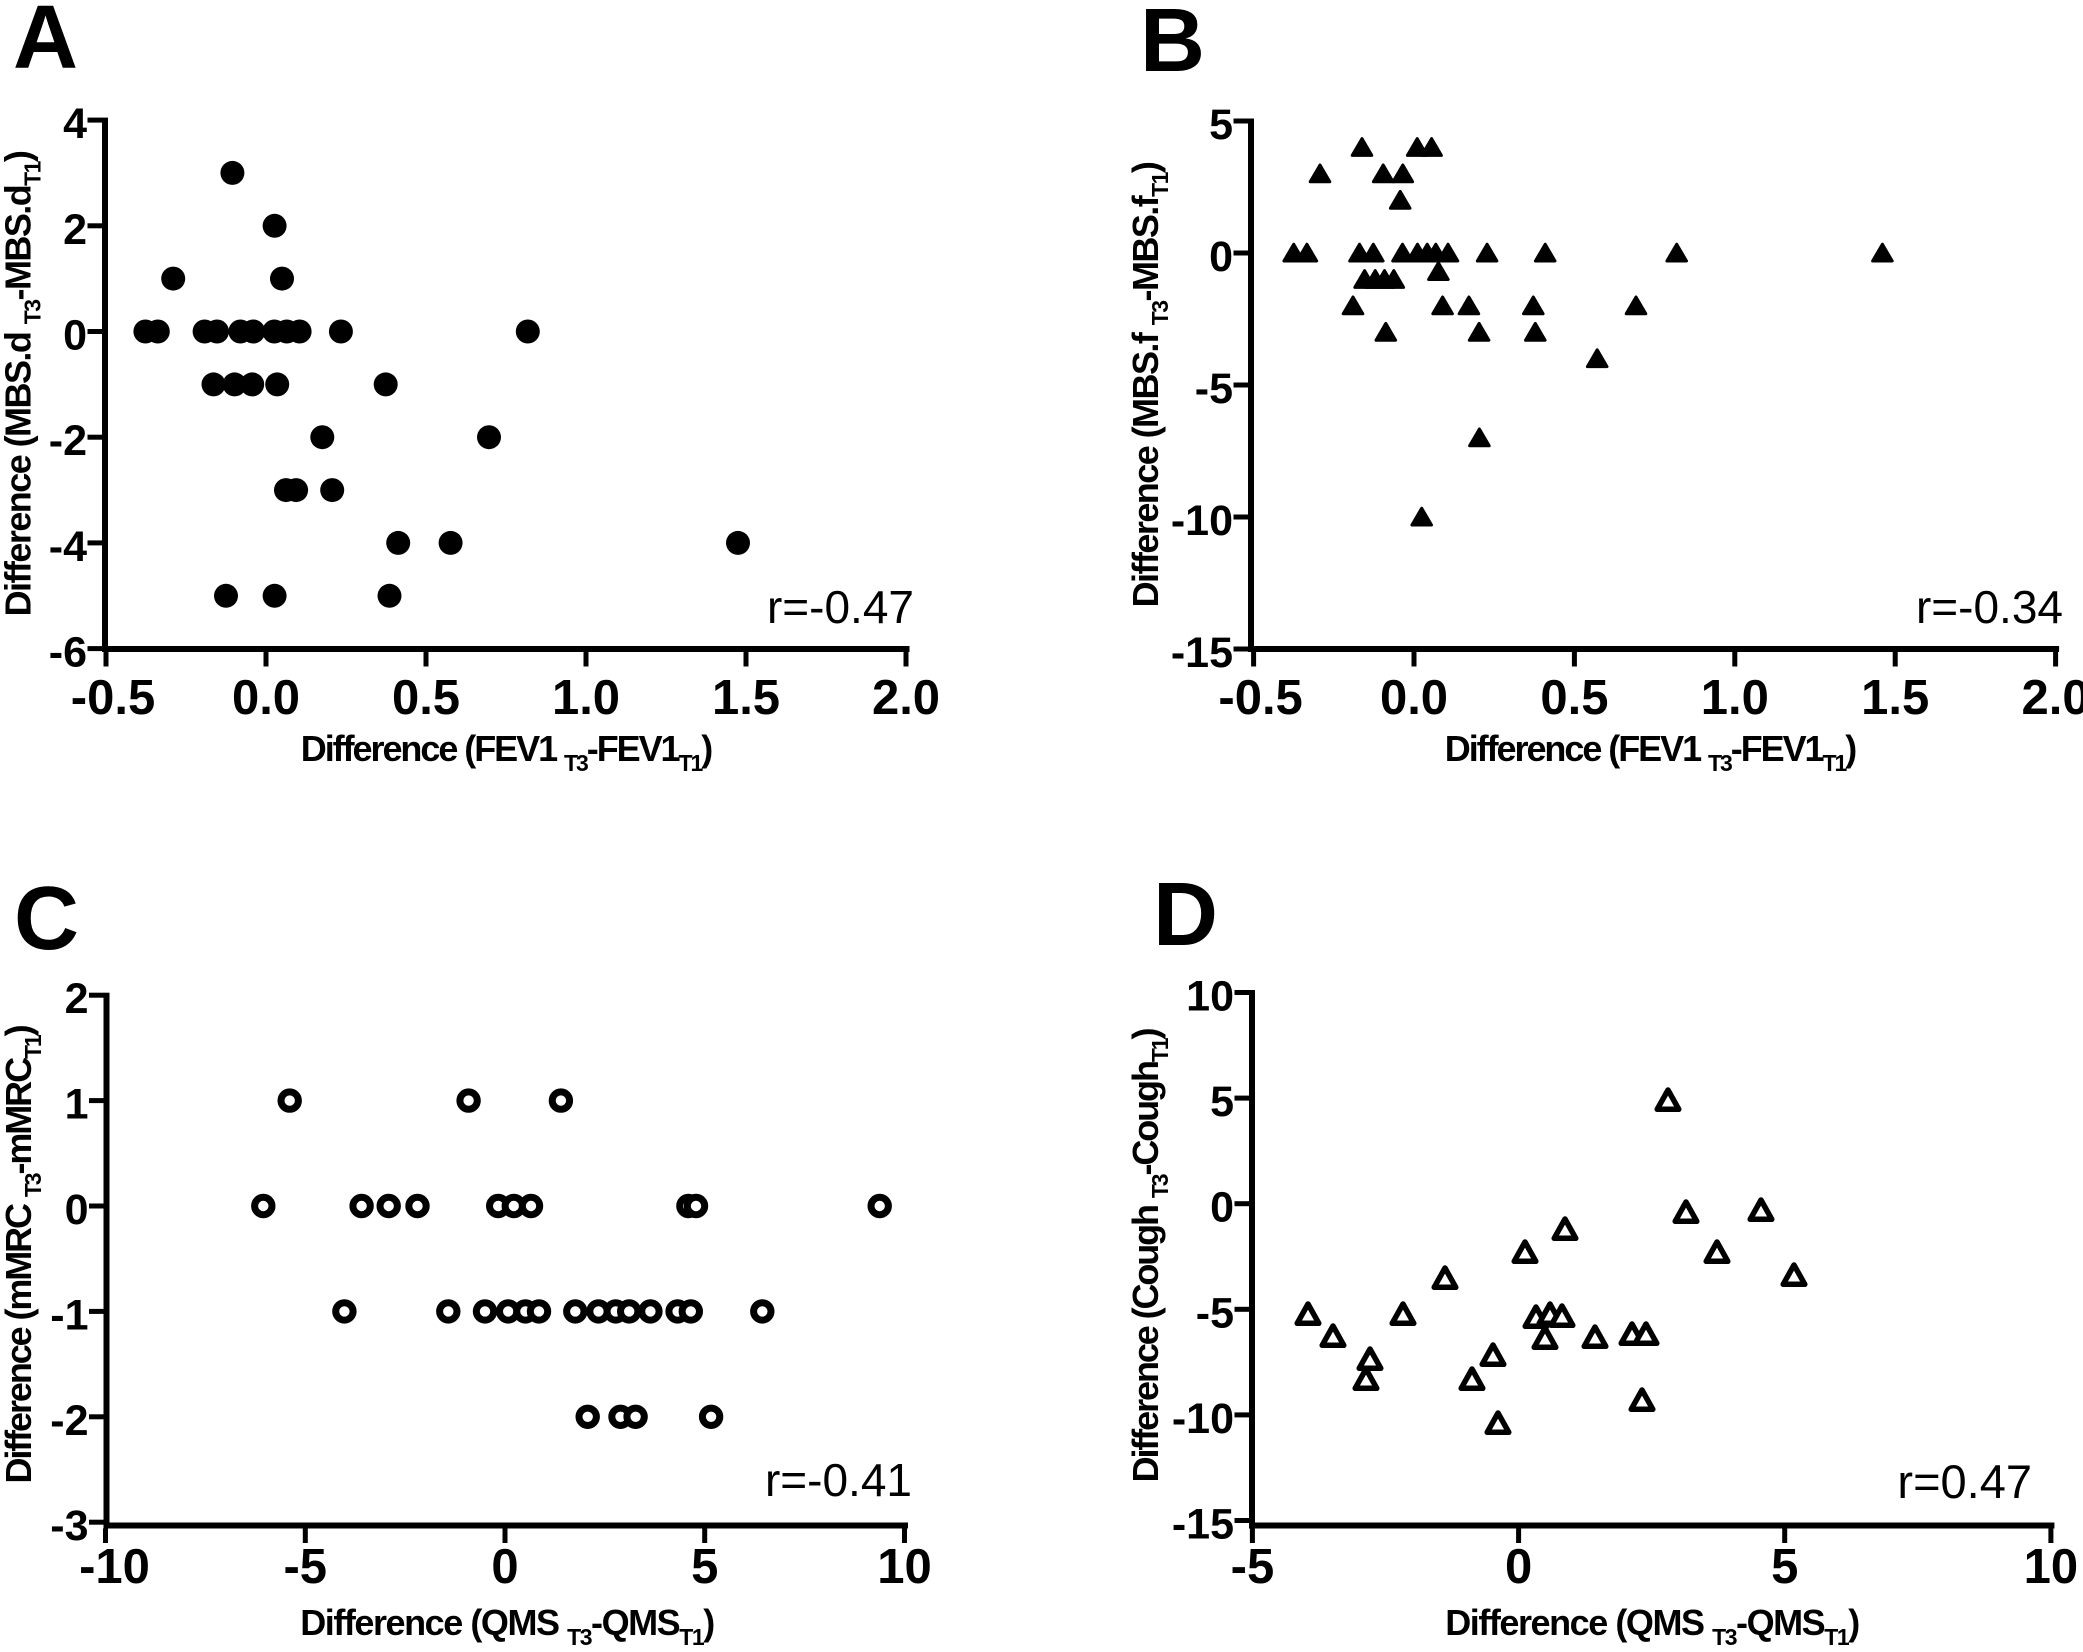 The height and width of the screenshot is (1652, 2083). Describe the element at coordinates (75, 124) in the screenshot. I see `svg-text: 4` at that location.